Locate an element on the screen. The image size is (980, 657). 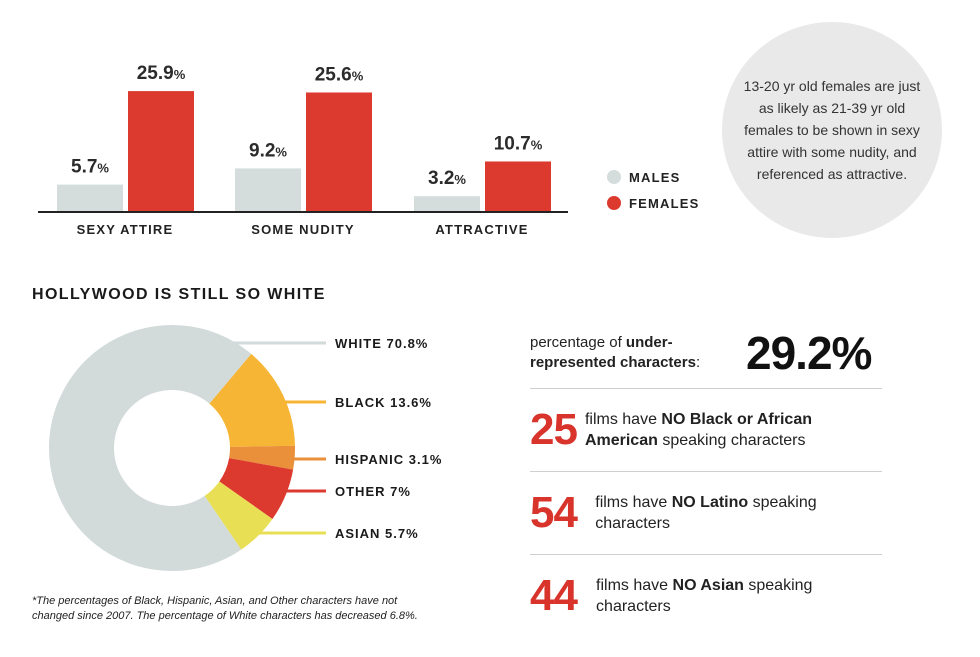
bar-value-label: 9.2% is located at coordinates (268, 150).